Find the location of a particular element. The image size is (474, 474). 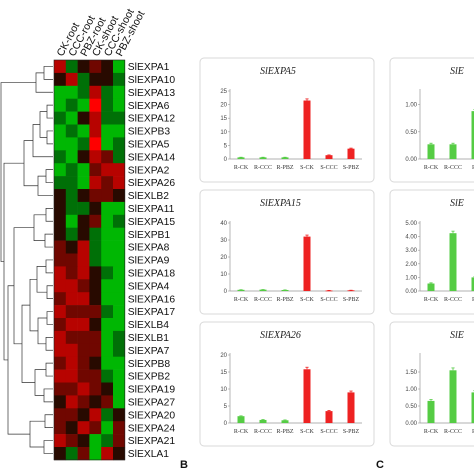

gene-label: SlEXPA14 is located at coordinates (152, 157).